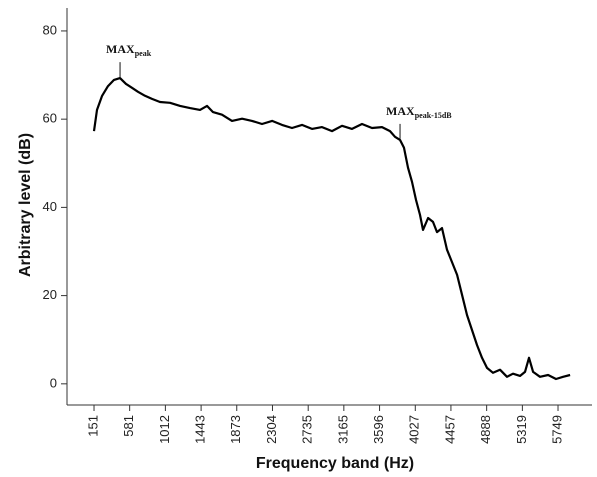 The height and width of the screenshot is (477, 597). I want to click on x-tick-label: 4457, so click(449, 429).